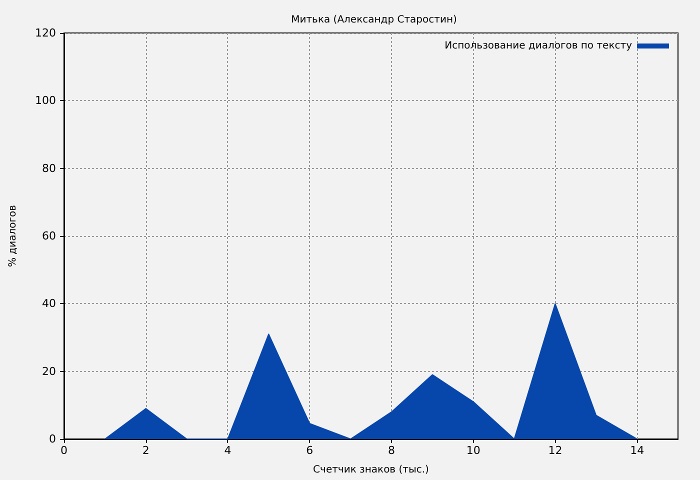  I want to click on chart-title: Митька (Александр Старостин), so click(374, 20).